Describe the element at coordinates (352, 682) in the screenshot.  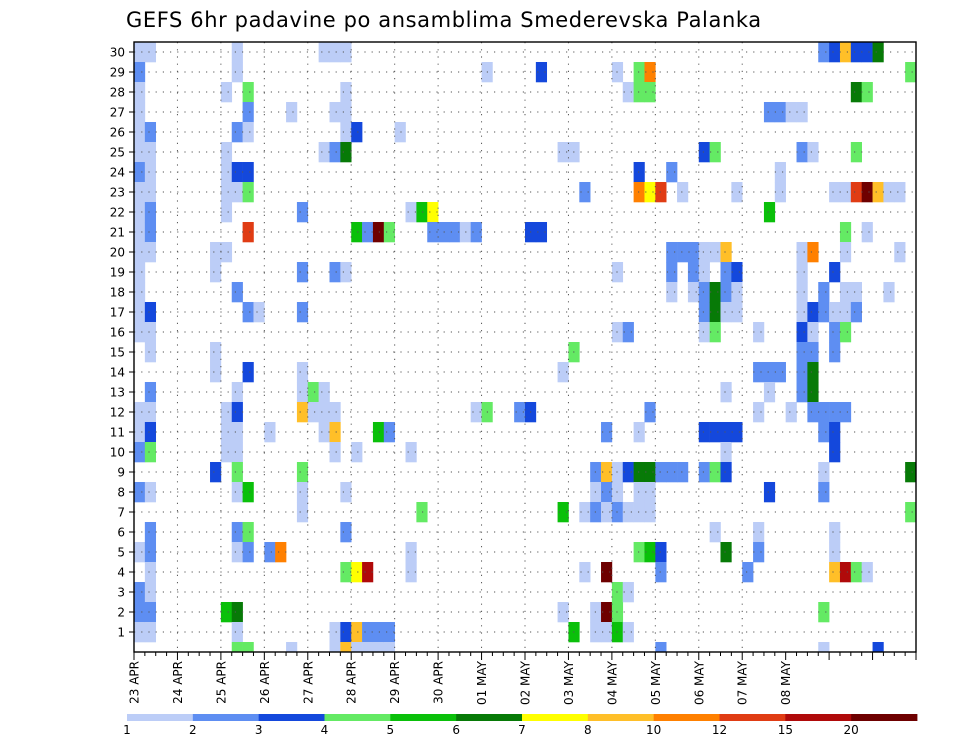
I see `x-tick-label: 28 APR` at that location.